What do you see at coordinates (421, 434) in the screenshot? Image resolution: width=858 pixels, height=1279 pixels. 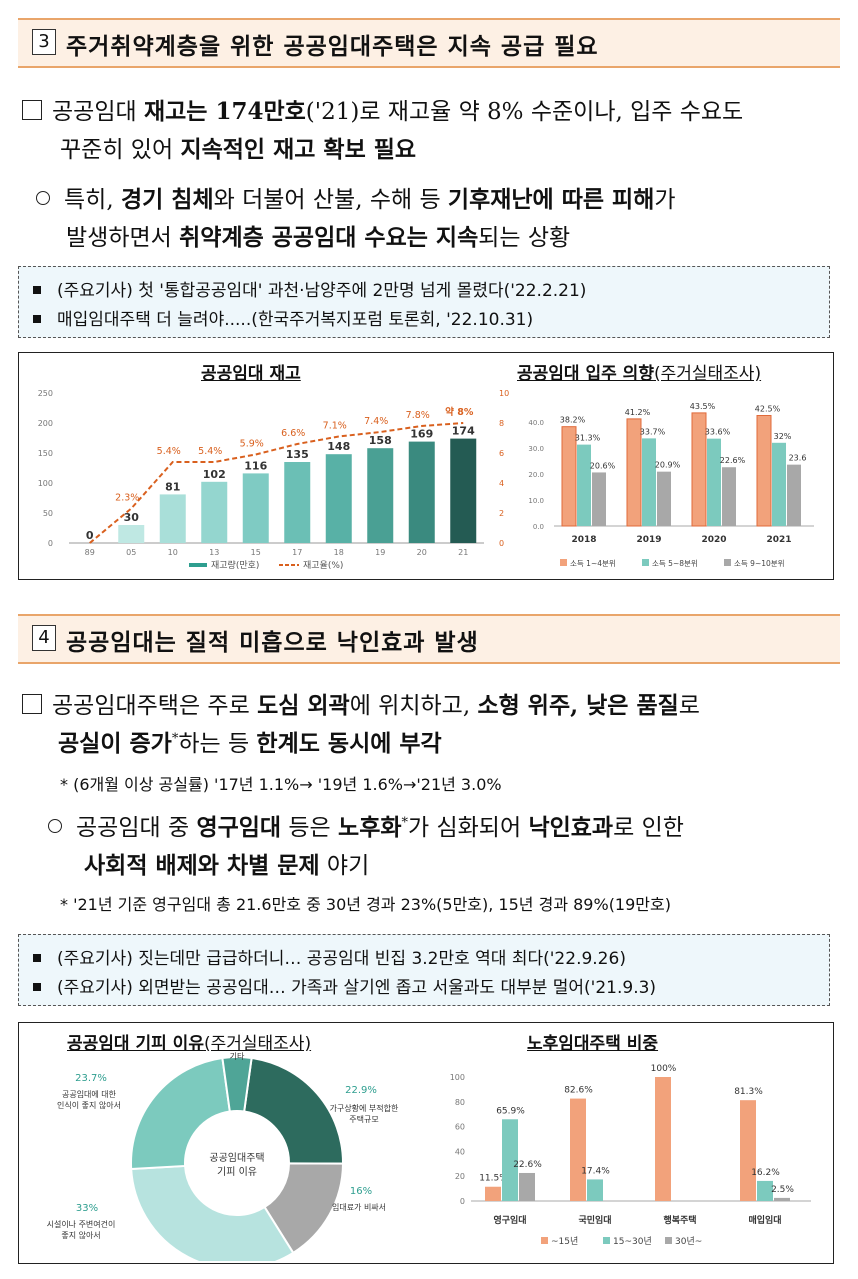 I see `data-label: 169` at bounding box center [421, 434].